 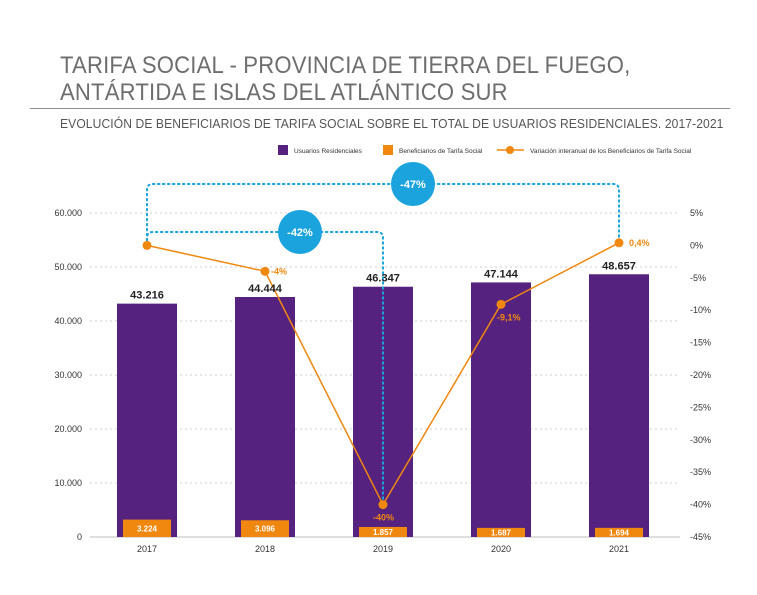 I want to click on x-tick-label: 2020, so click(x=501, y=549).